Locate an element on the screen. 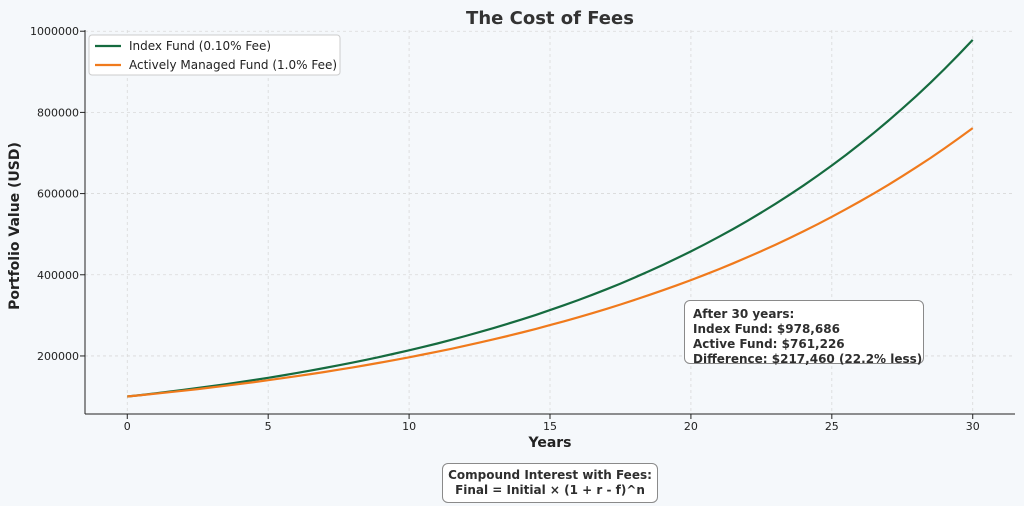 The height and width of the screenshot is (506, 1024). y-tick-label: 400000 is located at coordinates (58, 275).